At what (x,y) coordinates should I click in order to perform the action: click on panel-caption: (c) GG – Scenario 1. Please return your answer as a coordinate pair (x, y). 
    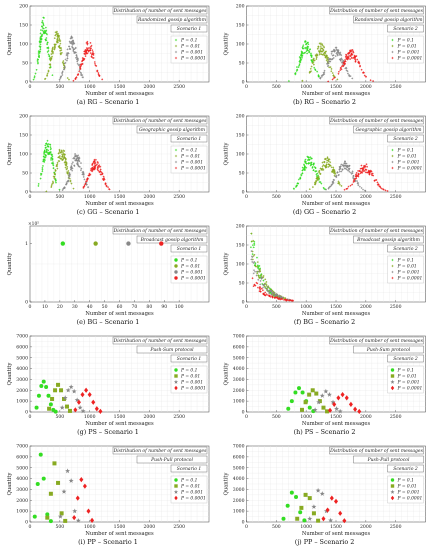
    Looking at the image, I should click on (108, 212).